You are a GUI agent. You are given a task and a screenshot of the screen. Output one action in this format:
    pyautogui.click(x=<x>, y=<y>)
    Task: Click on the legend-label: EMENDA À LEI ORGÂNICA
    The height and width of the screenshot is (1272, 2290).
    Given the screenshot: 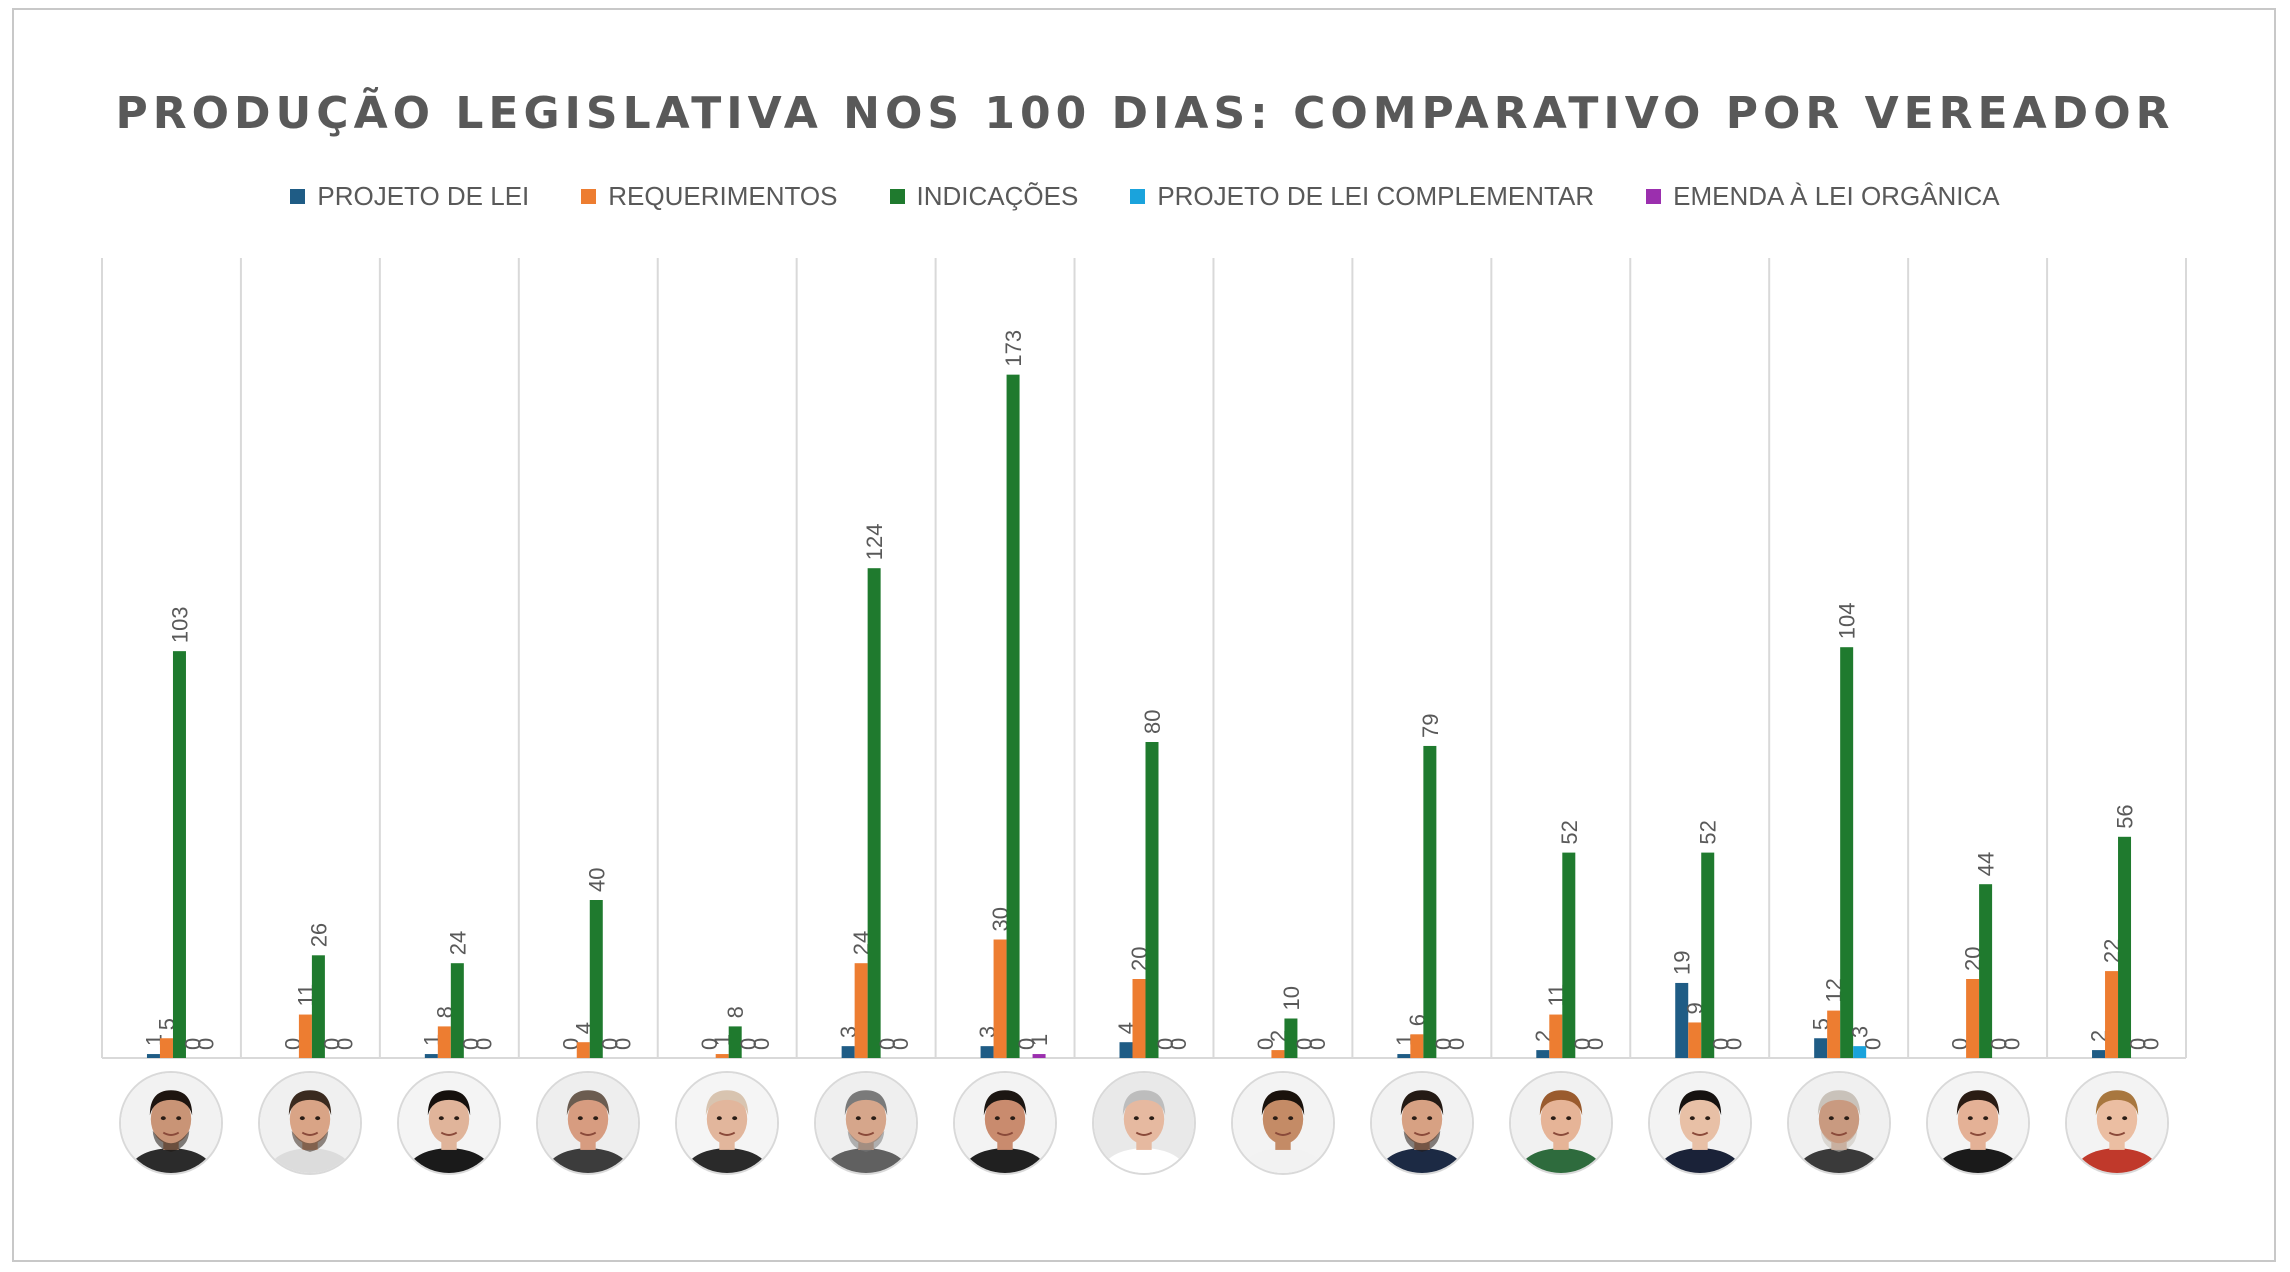 What is the action you would take?
    pyautogui.click(x=1836, y=196)
    